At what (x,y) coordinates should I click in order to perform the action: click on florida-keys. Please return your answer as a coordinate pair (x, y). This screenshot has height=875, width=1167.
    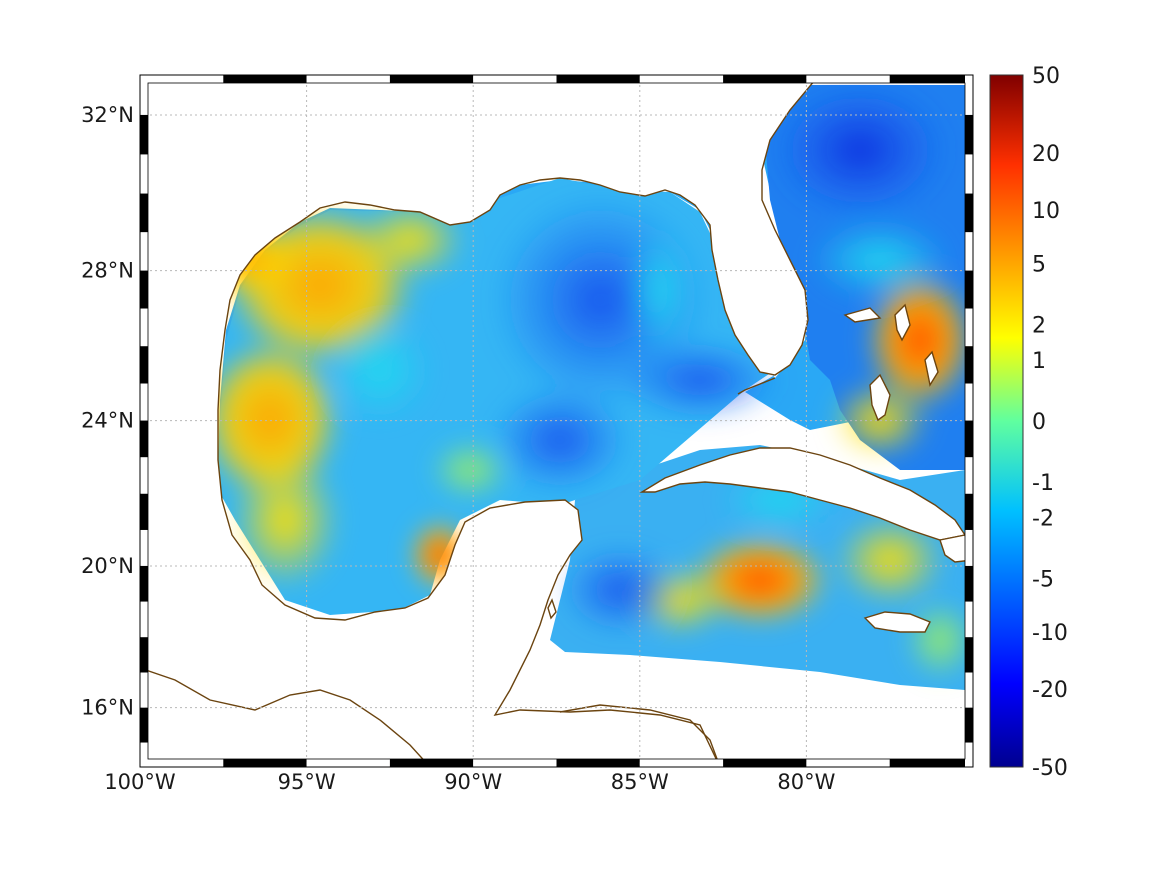
    Looking at the image, I should click on (756, 386).